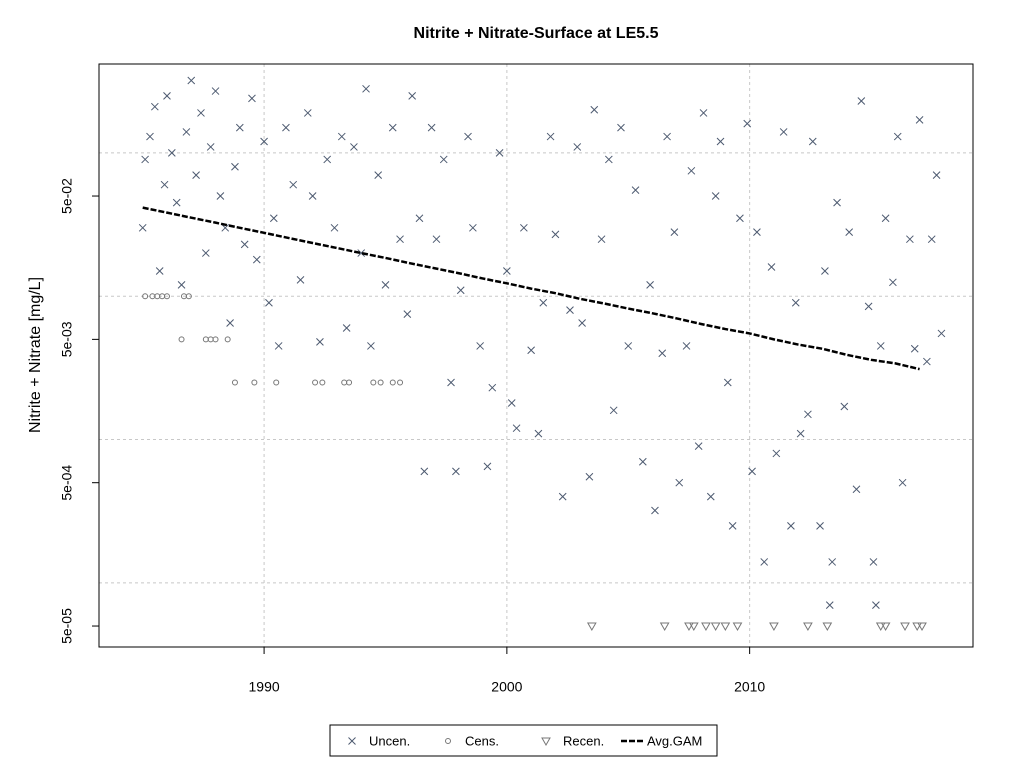 The width and height of the screenshot is (1024, 773). What do you see at coordinates (67, 196) in the screenshot?
I see `y-tick-label: 5e-02` at bounding box center [67, 196].